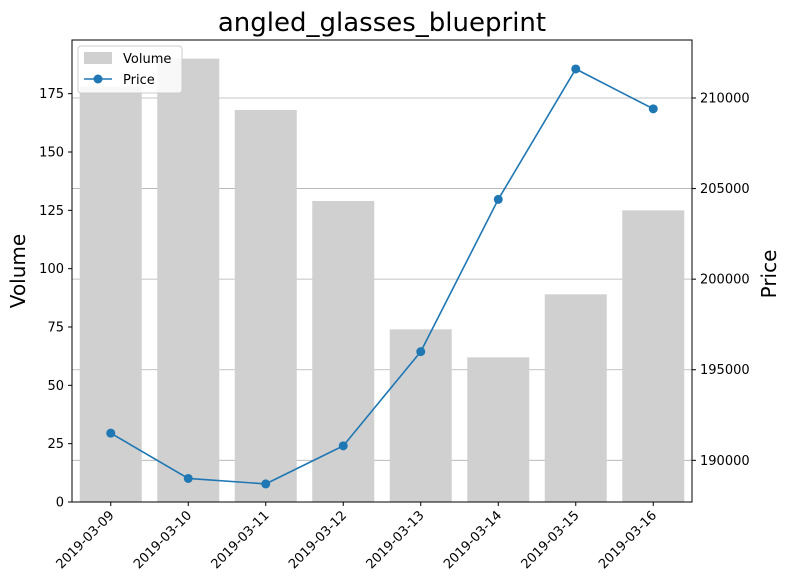 The height and width of the screenshot is (588, 789). What do you see at coordinates (55, 328) in the screenshot?
I see `left-tick-label: 75` at bounding box center [55, 328].